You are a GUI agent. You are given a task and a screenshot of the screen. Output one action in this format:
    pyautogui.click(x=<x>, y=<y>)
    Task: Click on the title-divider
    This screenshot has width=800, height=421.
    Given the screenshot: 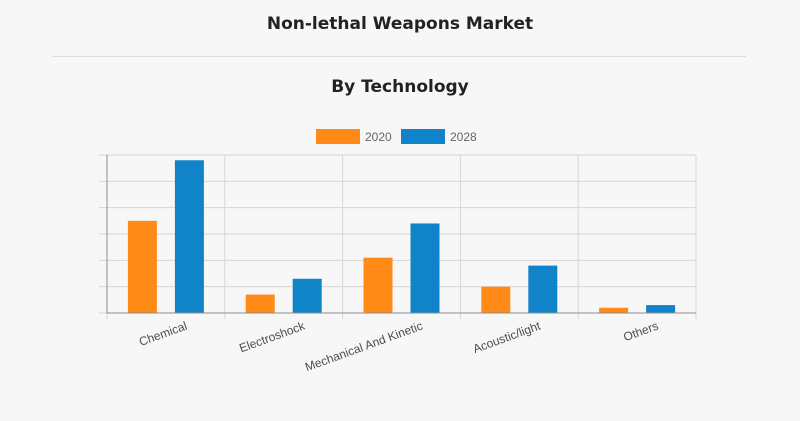 What is the action you would take?
    pyautogui.click(x=399, y=56)
    